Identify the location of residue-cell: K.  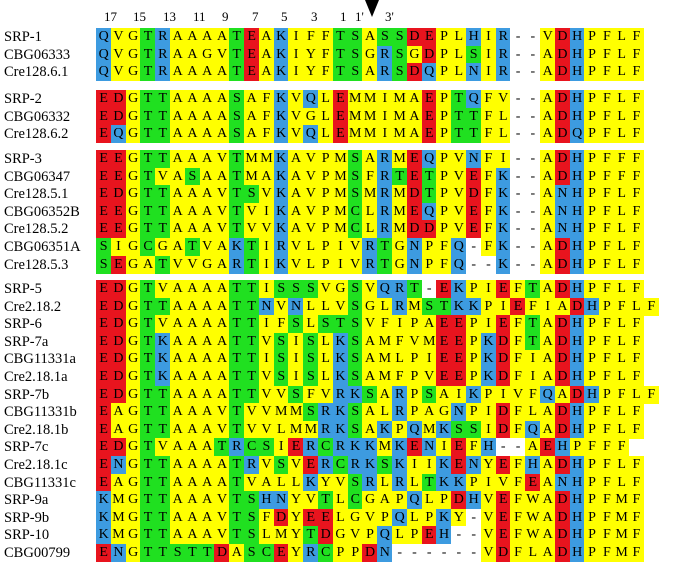
(281, 159).